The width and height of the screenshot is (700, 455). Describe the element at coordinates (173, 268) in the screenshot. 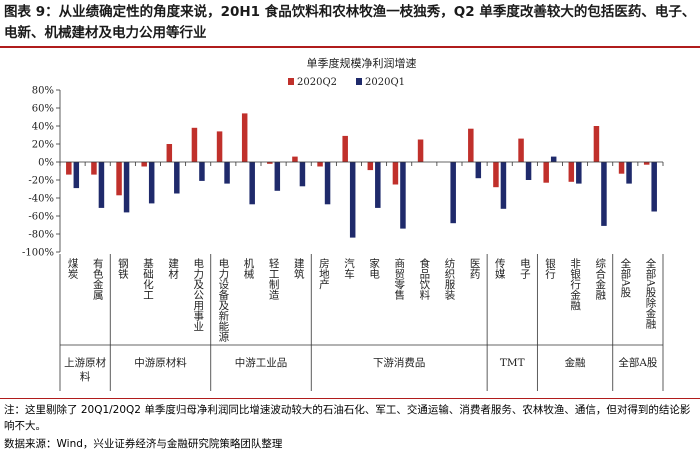

I see `category-label-4: 建材` at that location.